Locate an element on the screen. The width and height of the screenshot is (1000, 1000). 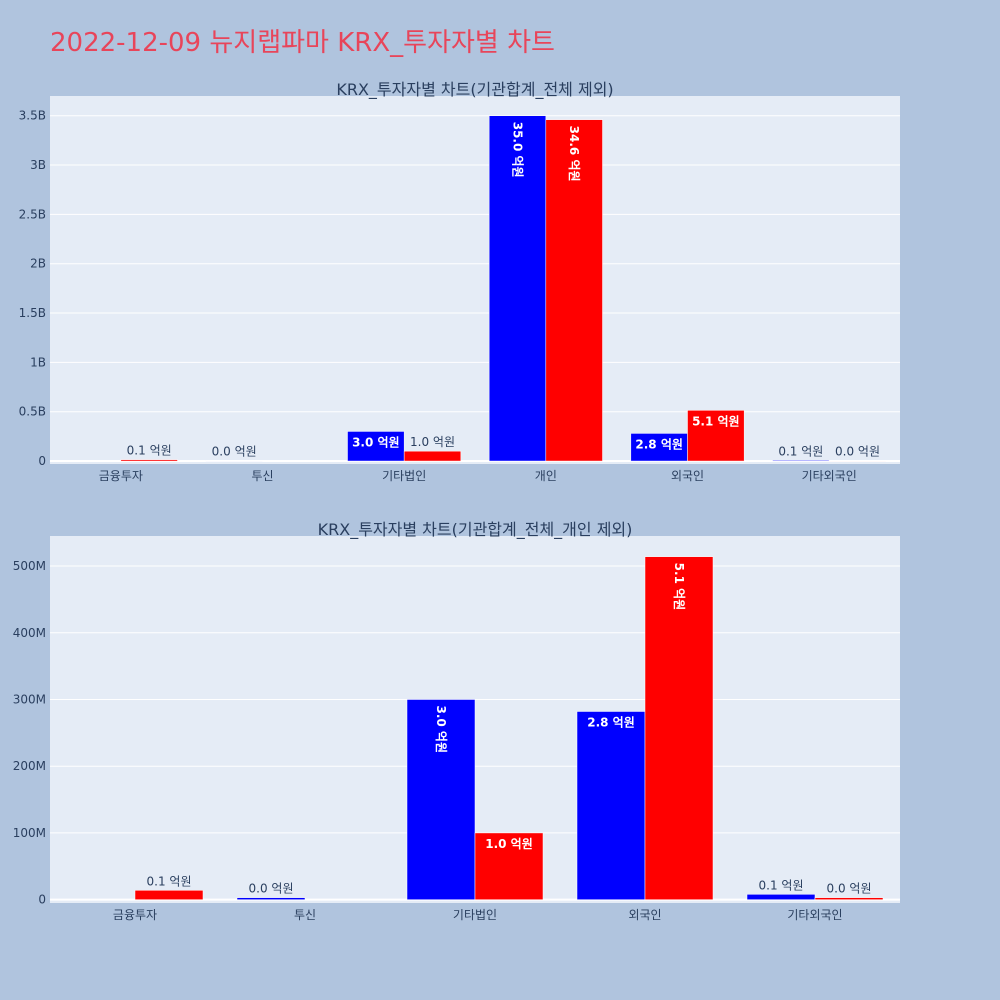
y-tick-label: 0.5B is located at coordinates (32, 412).